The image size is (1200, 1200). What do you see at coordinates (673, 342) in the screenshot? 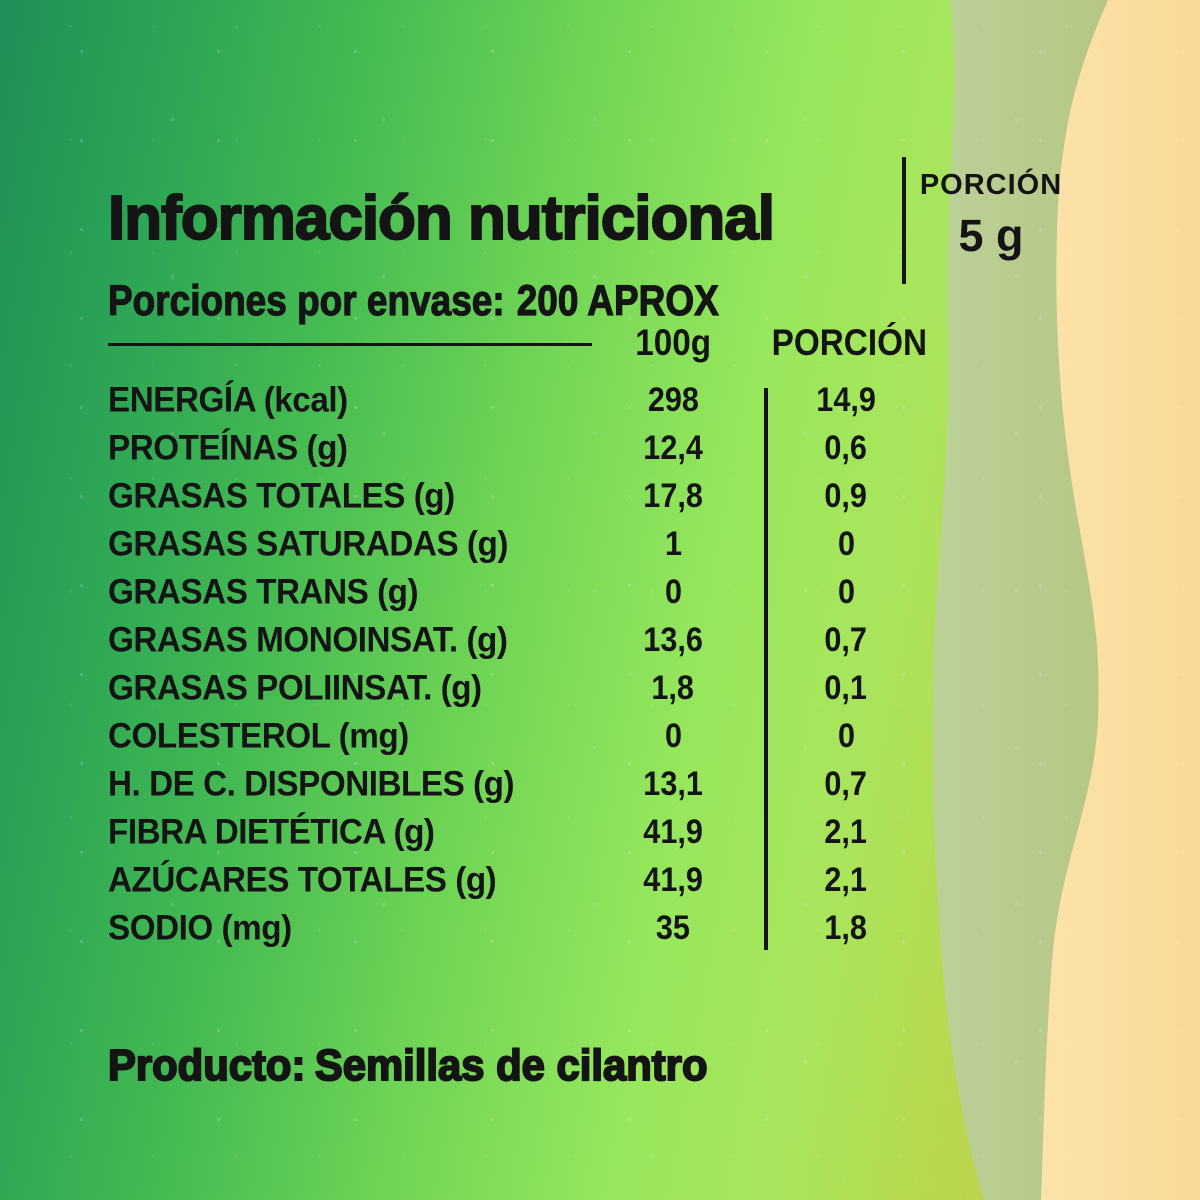
I see `column-header-100g: 100g` at bounding box center [673, 342].